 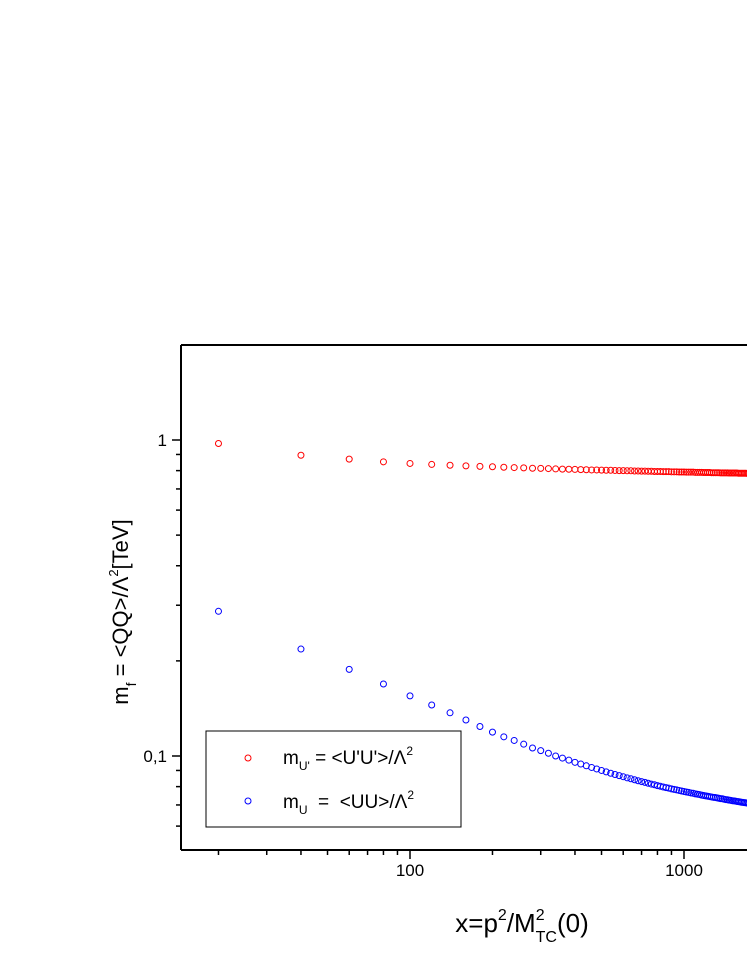 I want to click on legend: mU' = <U'U'>/Λ2 mU = <UU>/Λ2, so click(x=333, y=779).